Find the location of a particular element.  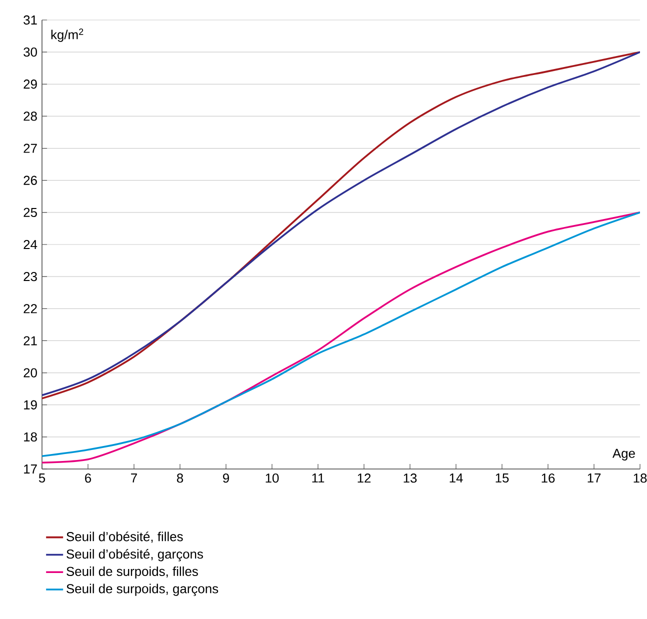

legend-label: Seuil de surpoids, garçons is located at coordinates (142, 590).